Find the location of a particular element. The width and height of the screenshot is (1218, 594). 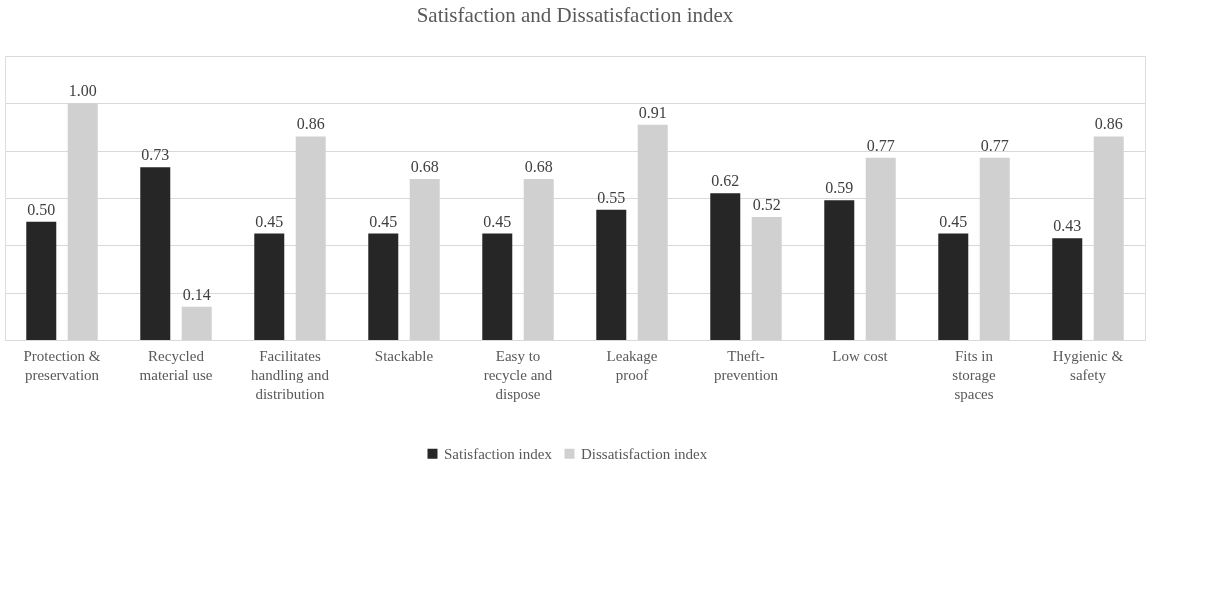

data-label: 0.59 is located at coordinates (839, 188).